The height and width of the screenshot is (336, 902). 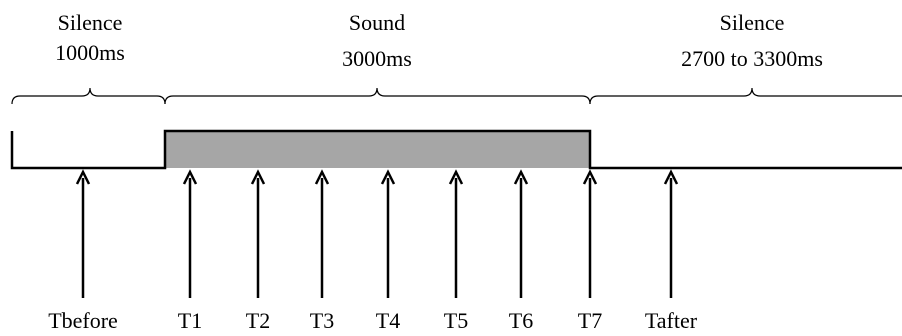 I want to click on signal-trace, so click(x=456, y=149).